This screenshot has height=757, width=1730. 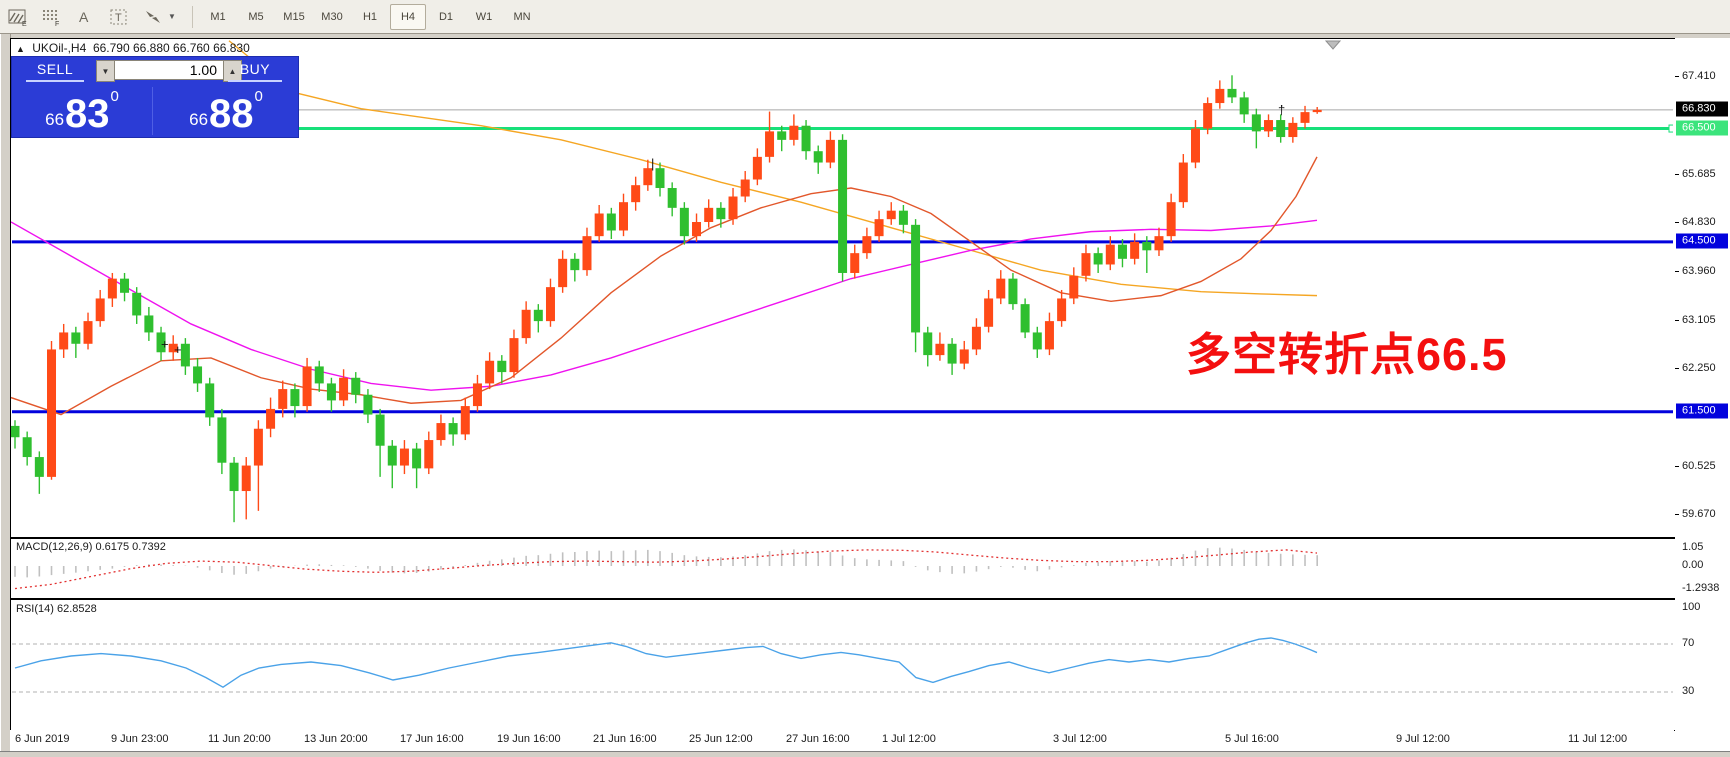 I want to click on macd-pane, so click(x=843, y=568).